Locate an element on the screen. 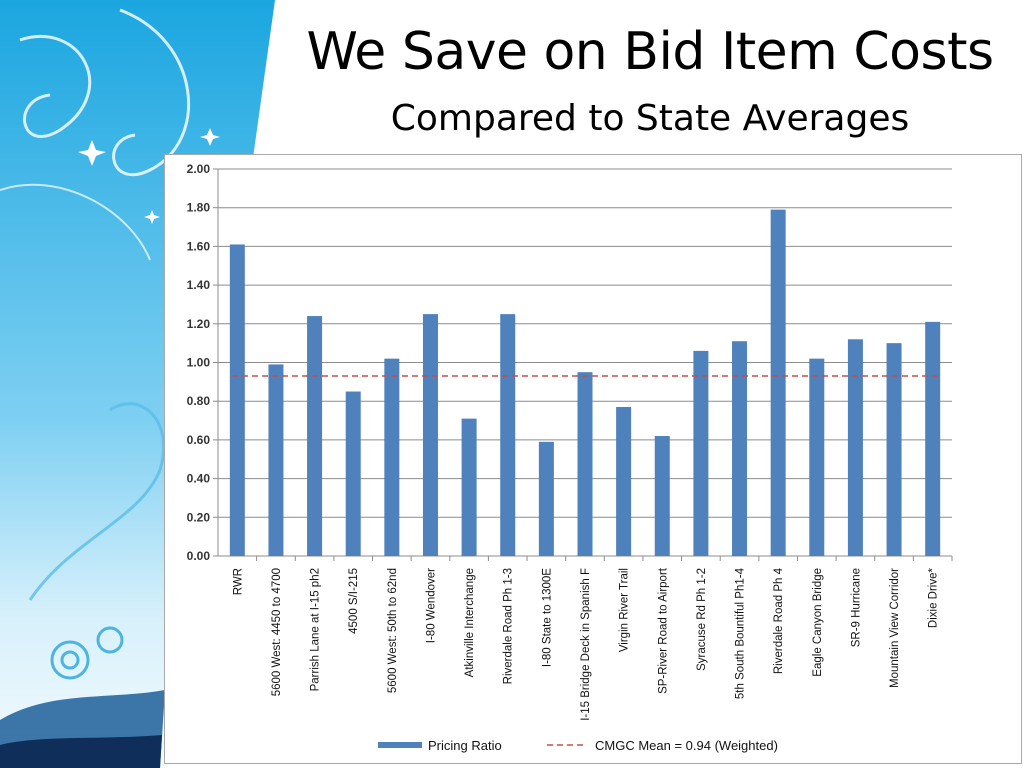 The width and height of the screenshot is (1024, 768). x-category-label: SP-River Road to Airport is located at coordinates (663, 630).